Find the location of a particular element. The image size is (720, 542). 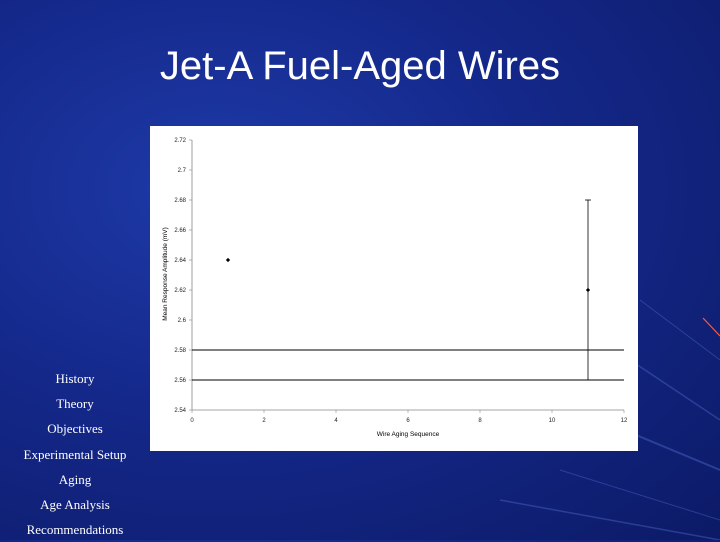

y-tick-label: 2.64 is located at coordinates (180, 261).